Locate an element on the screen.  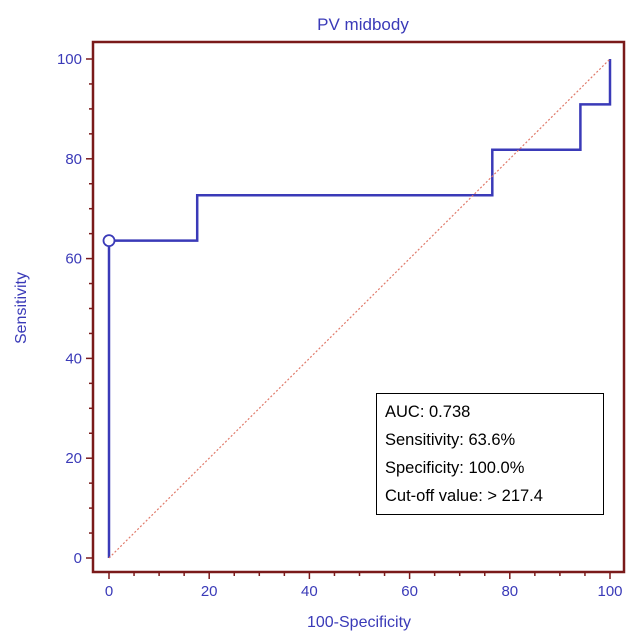
x-tick-label: 0 is located at coordinates (109, 591).